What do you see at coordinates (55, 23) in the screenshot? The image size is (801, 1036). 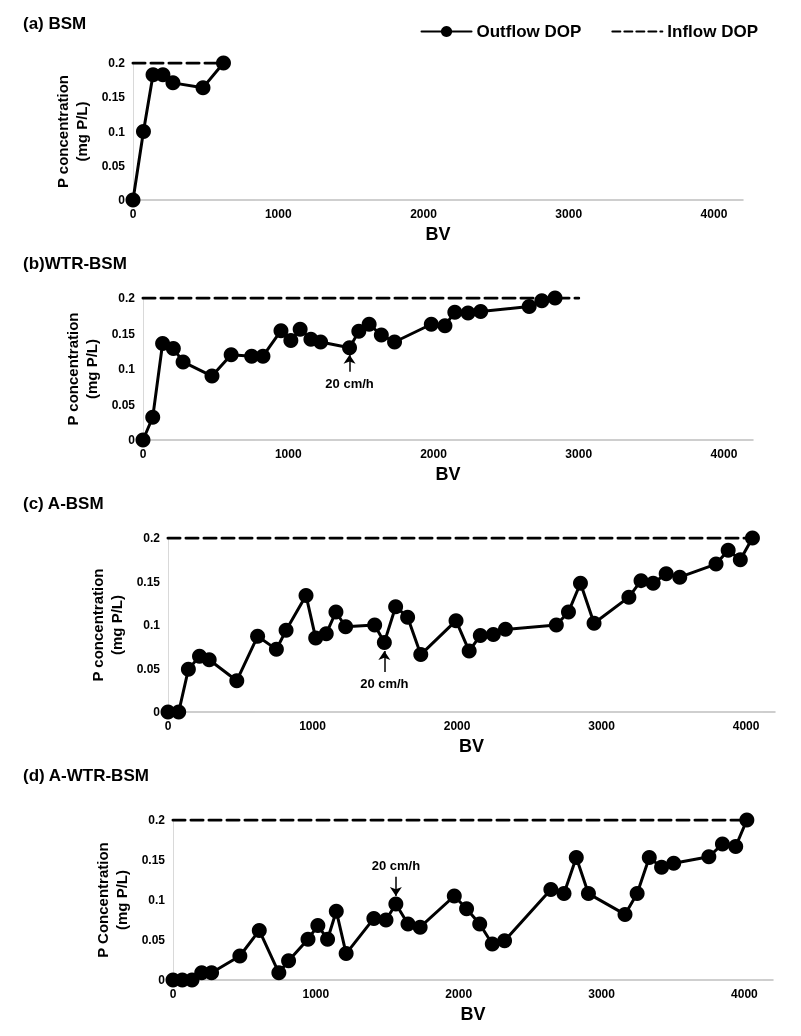 I see `chart-title: (a) BSM` at bounding box center [55, 23].